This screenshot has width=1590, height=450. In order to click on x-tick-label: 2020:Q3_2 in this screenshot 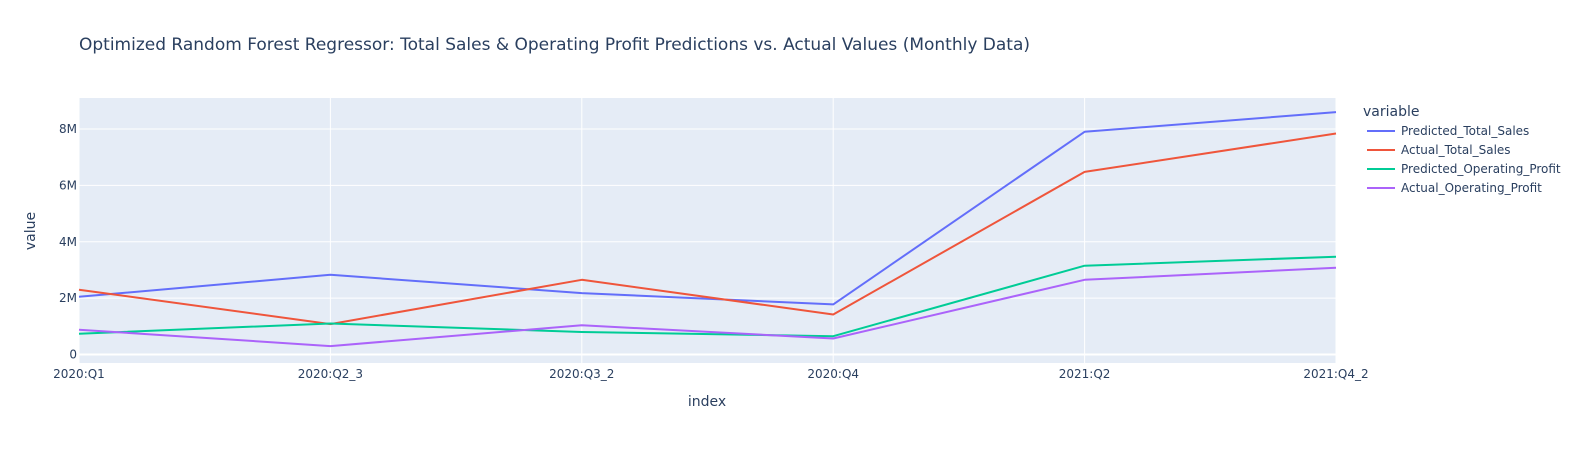, I will do `click(581, 374)`.